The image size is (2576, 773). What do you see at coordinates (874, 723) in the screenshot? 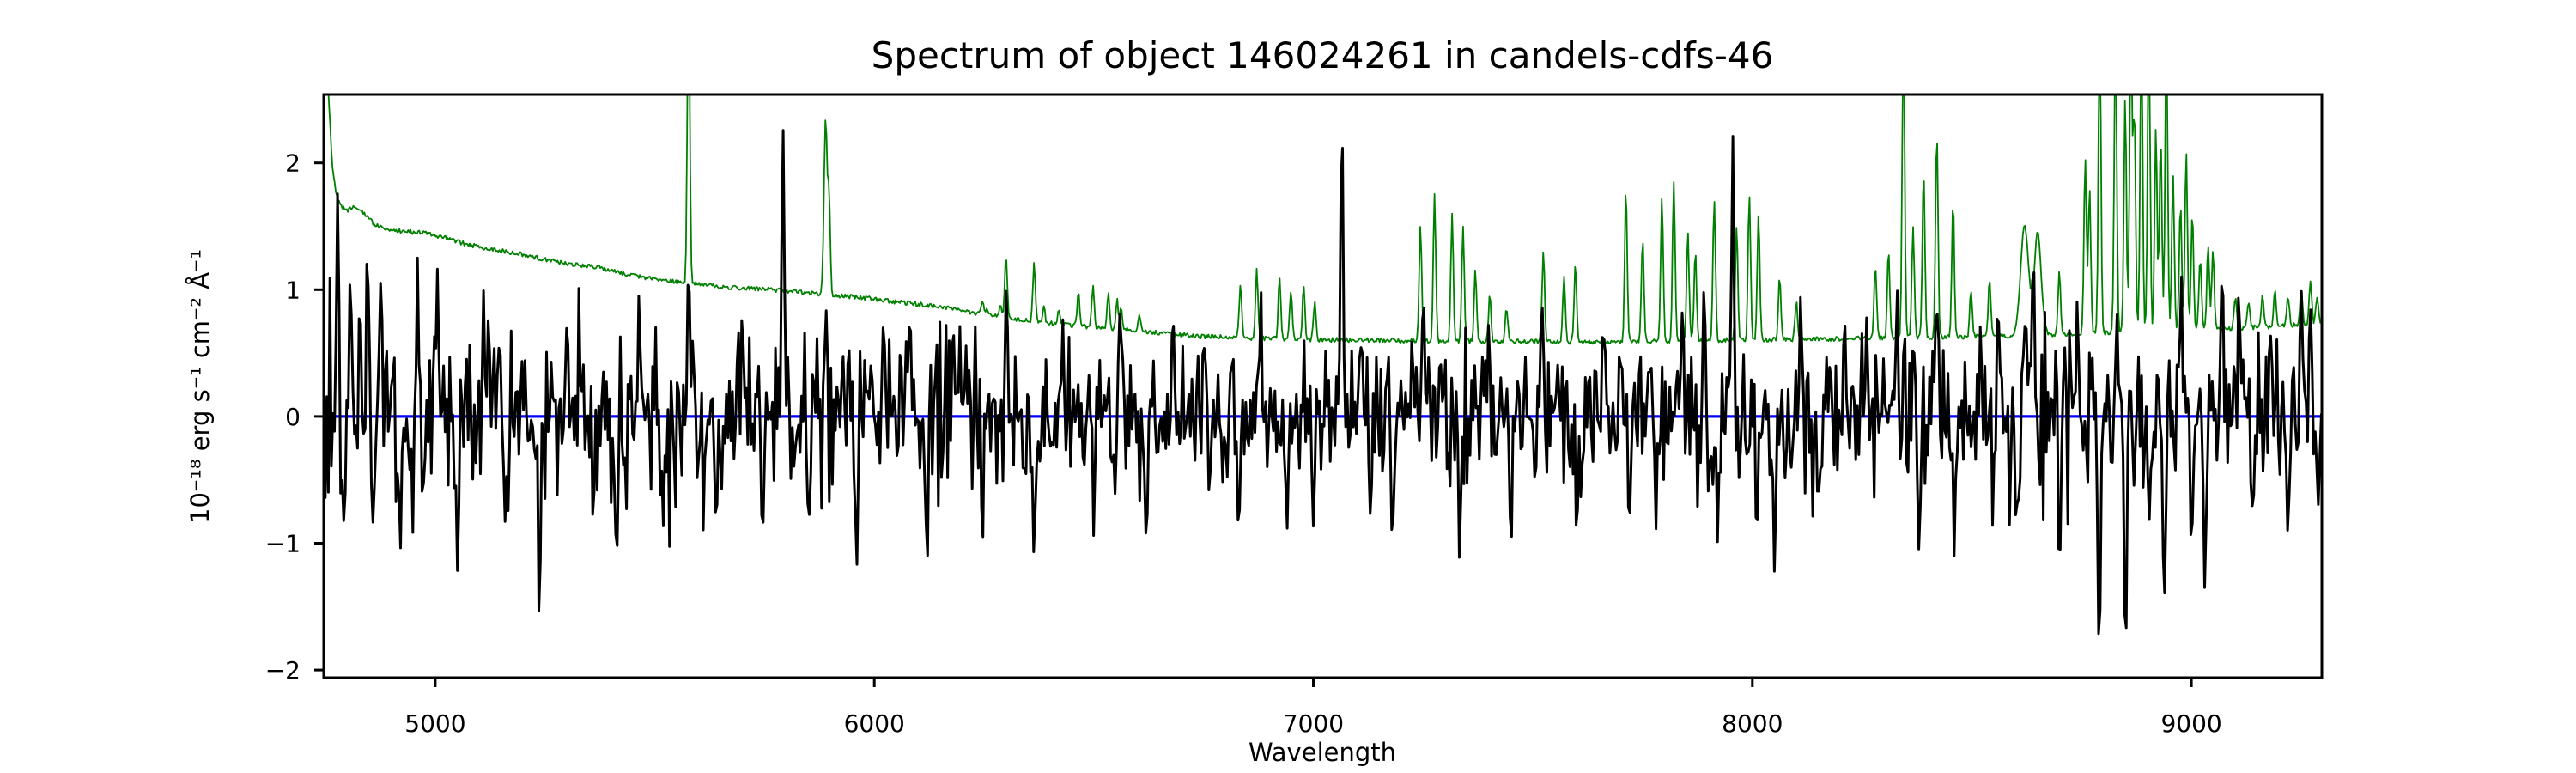
I see `x-tick-label: 6000` at bounding box center [874, 723].